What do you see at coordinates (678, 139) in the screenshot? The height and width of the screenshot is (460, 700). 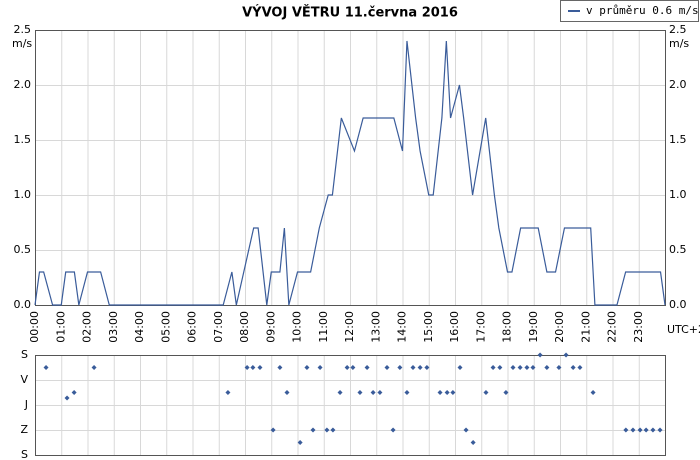 I see `y-tick-label-right: 1.5` at bounding box center [678, 139].